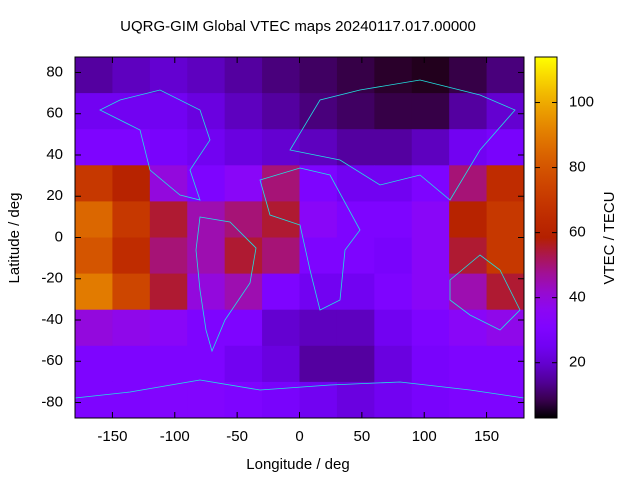 The image size is (640, 480). Describe the element at coordinates (577, 232) in the screenshot. I see `colorbar-tick-label: 60` at that location.